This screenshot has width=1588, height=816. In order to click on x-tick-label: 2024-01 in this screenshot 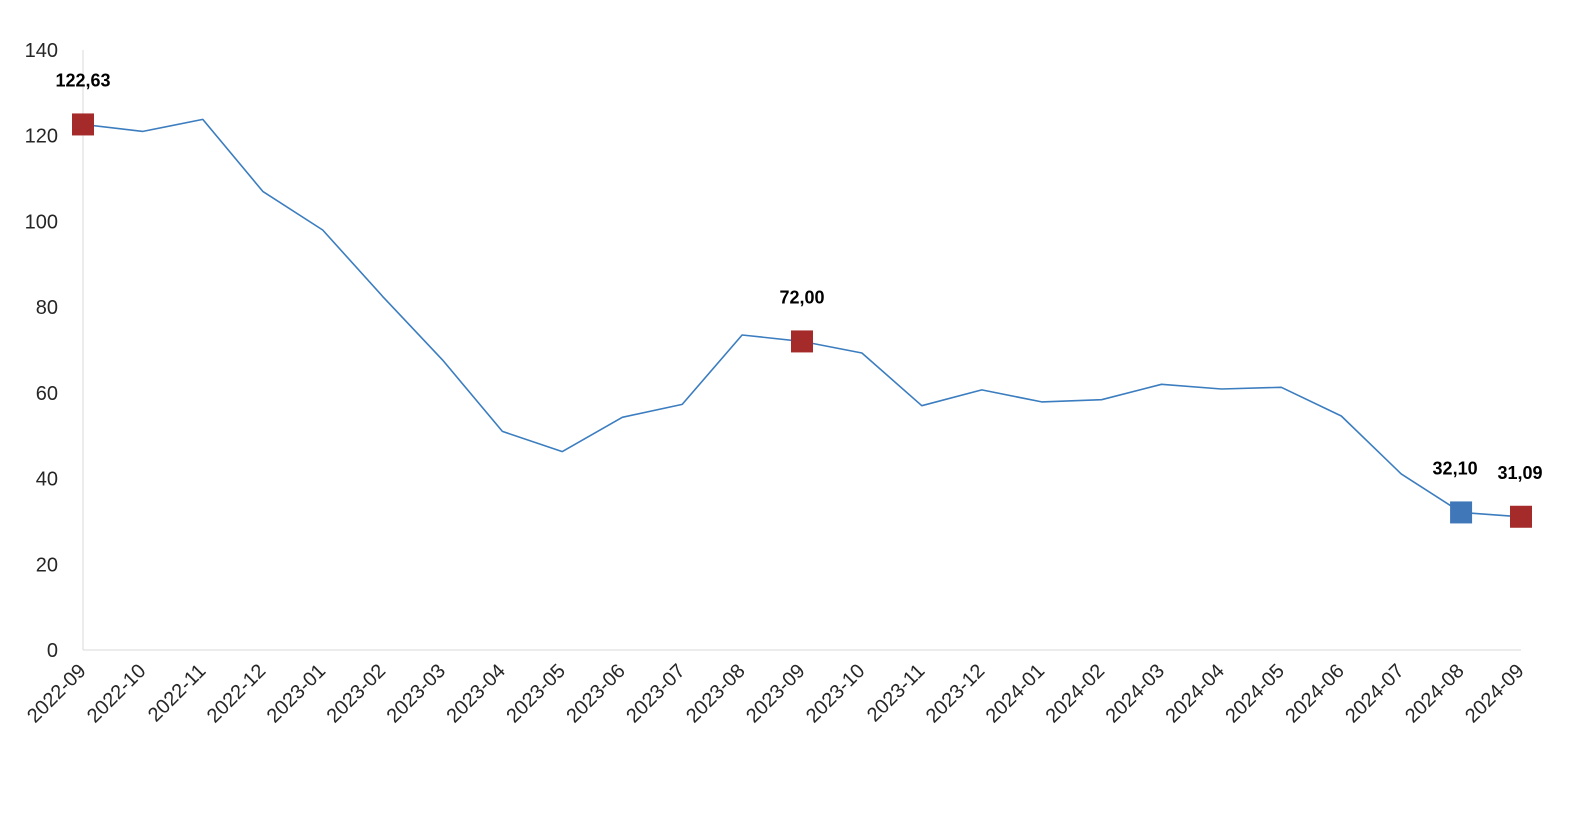, I will do `click(1015, 693)`.